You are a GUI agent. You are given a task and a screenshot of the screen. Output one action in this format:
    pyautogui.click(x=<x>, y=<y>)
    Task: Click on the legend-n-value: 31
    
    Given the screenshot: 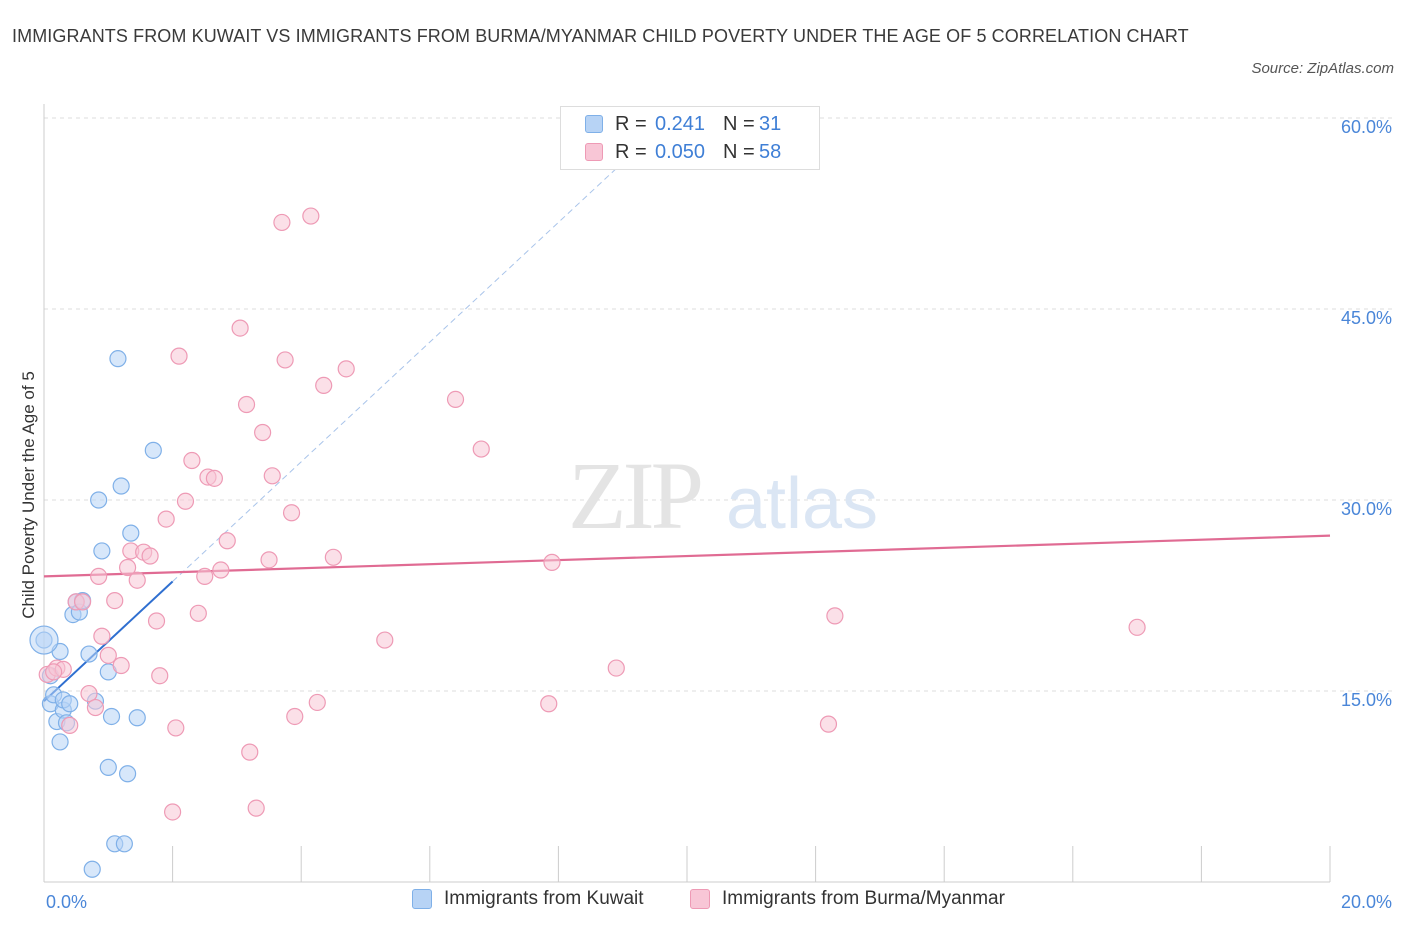 What is the action you would take?
    pyautogui.click(x=770, y=123)
    